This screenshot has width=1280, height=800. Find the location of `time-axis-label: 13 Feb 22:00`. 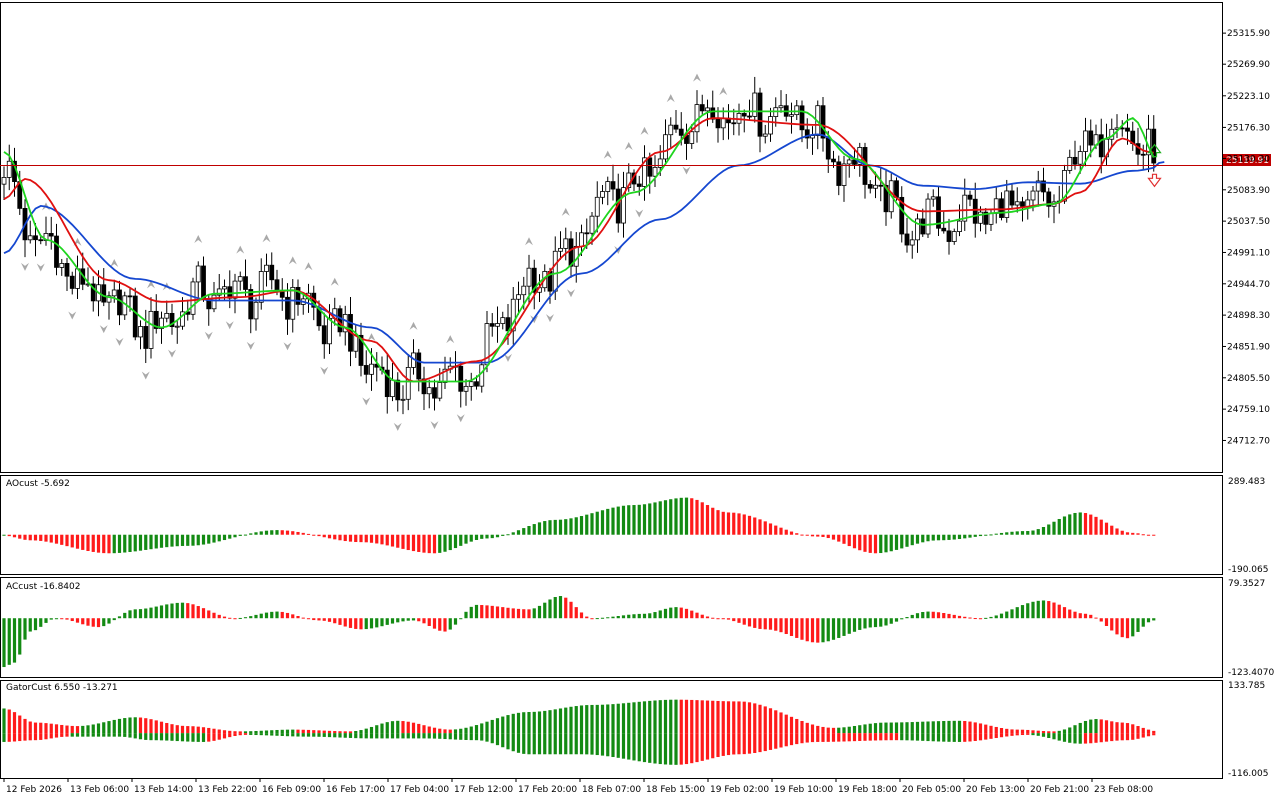

time-axis-label: 13 Feb 22:00 is located at coordinates (227, 790).